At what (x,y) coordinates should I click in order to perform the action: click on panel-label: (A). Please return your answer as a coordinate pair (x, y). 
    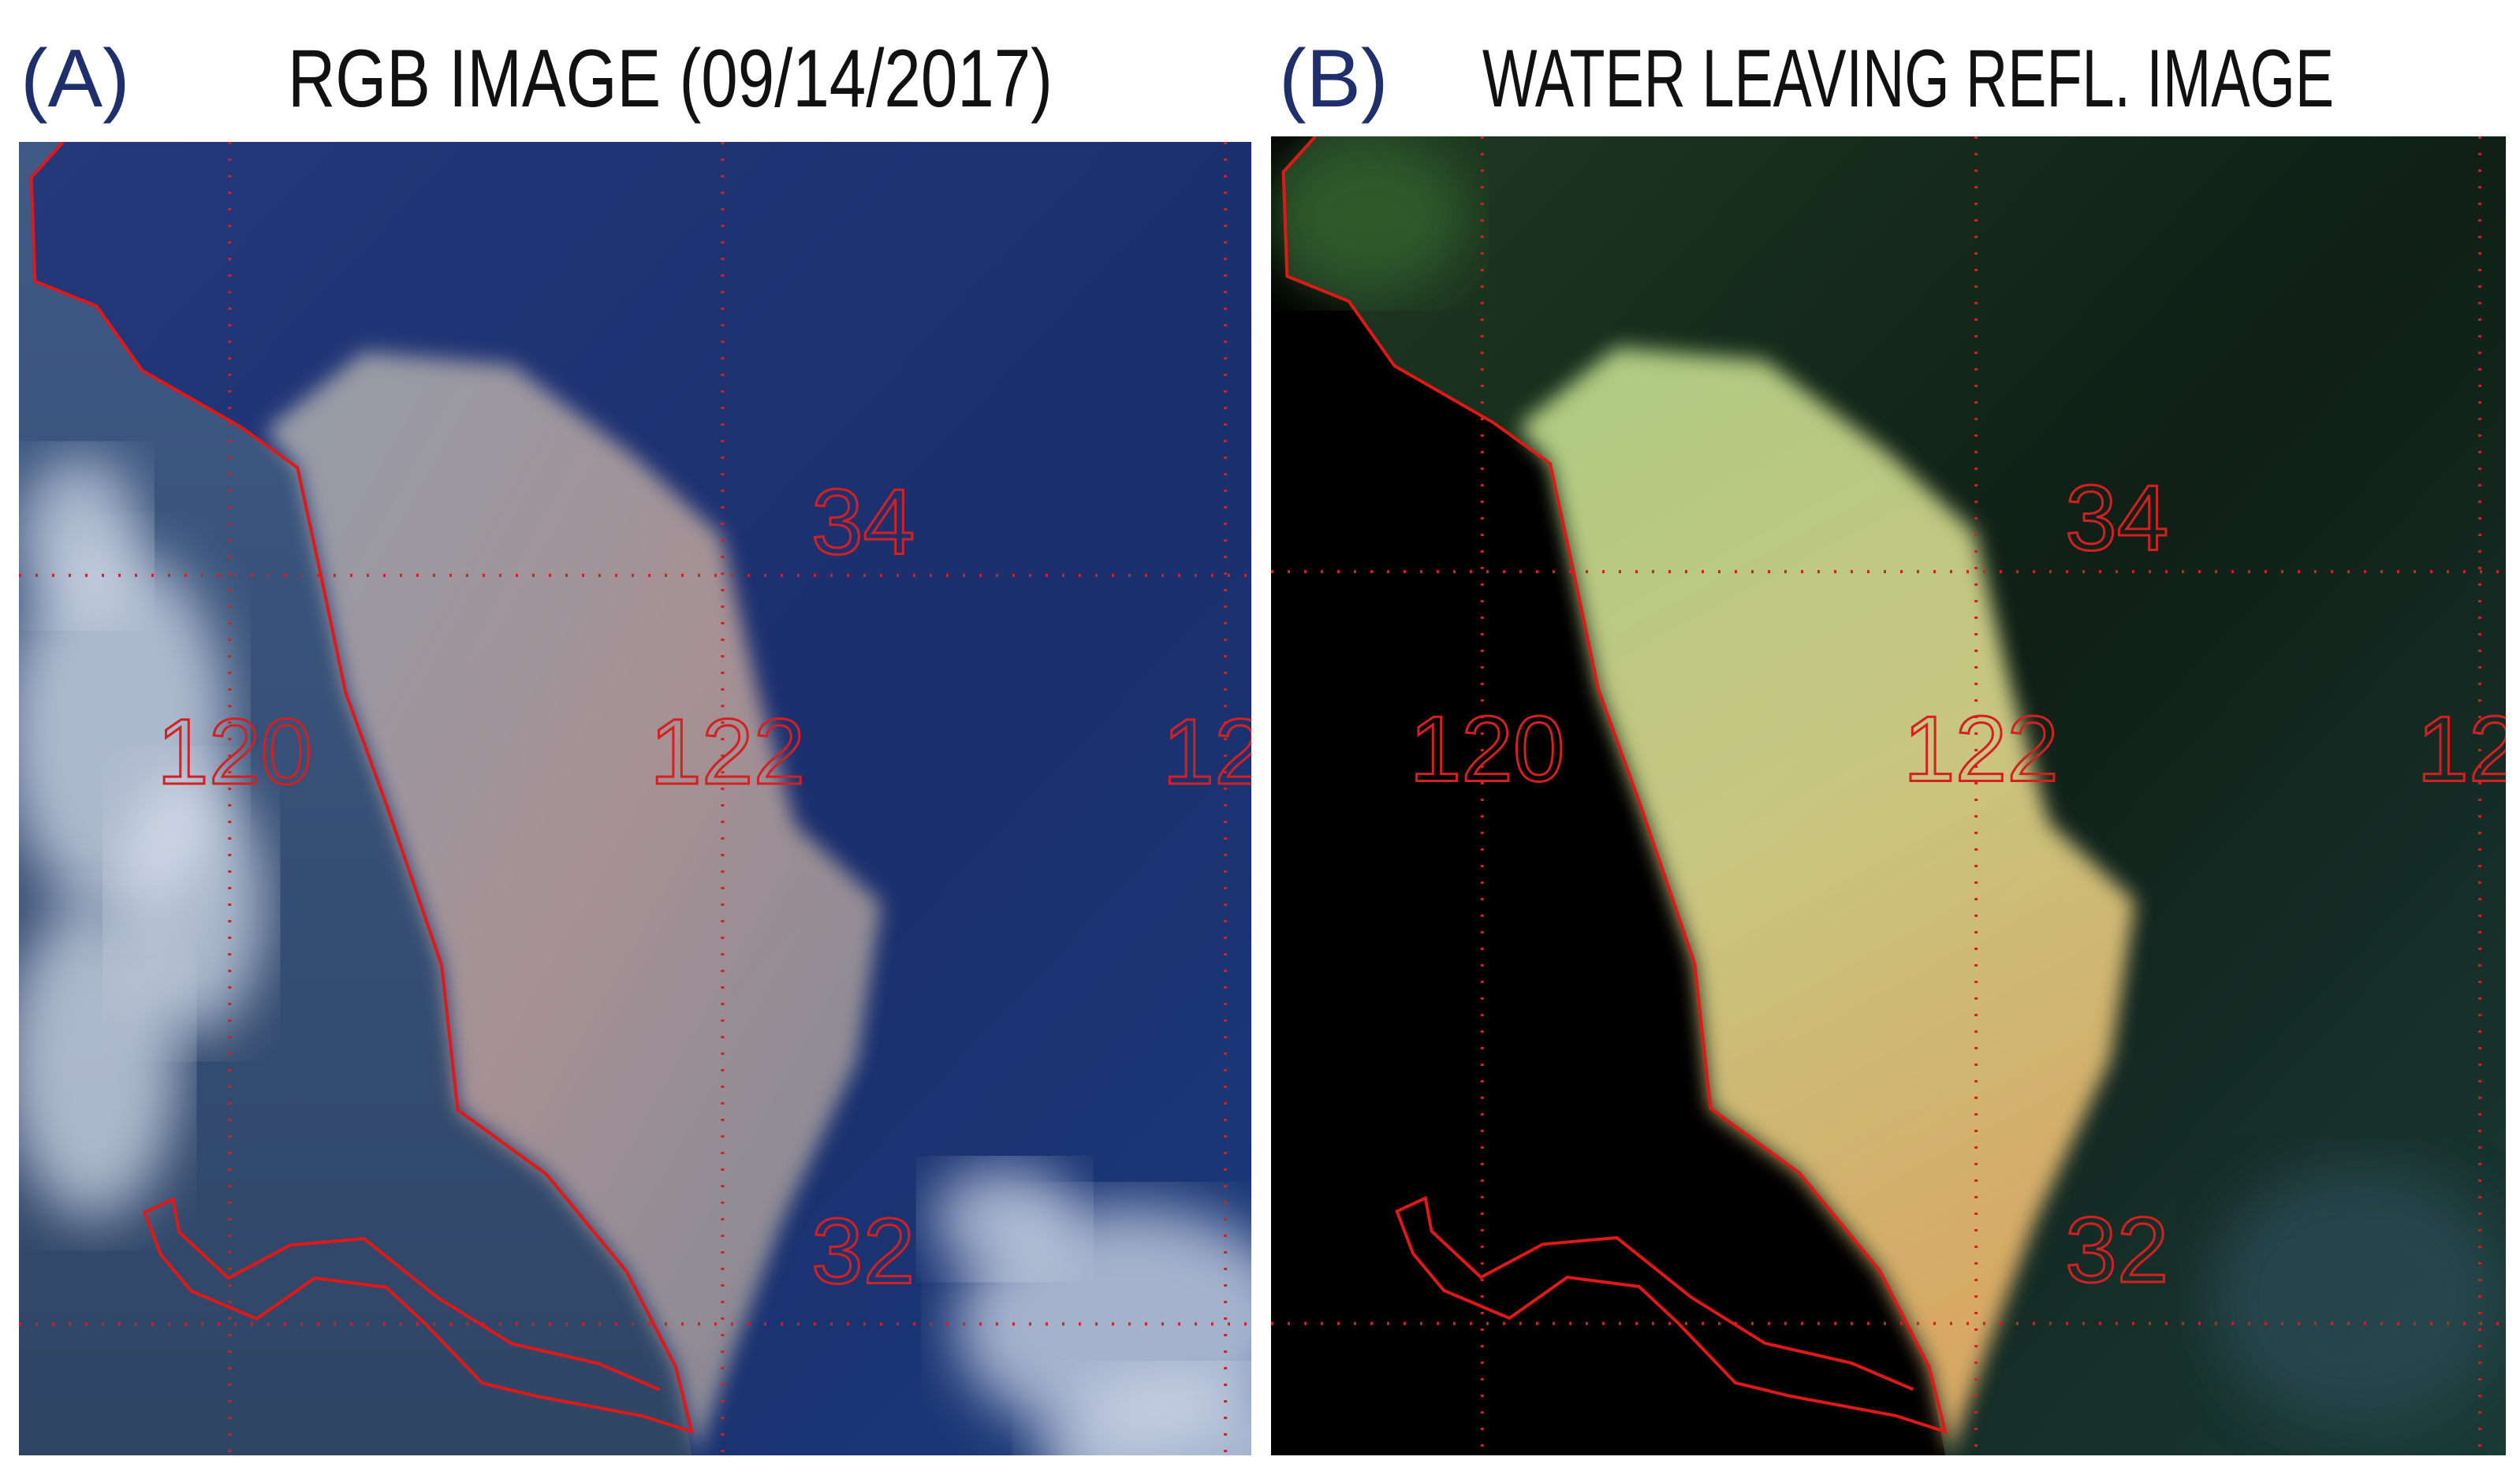
    Looking at the image, I should click on (75, 79).